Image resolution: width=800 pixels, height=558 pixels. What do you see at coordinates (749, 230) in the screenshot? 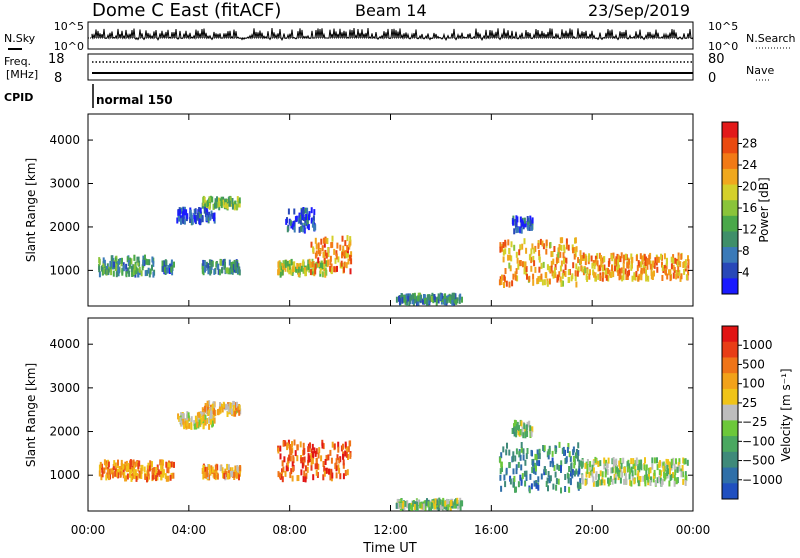
I see `colorbar-tick-label: 12` at bounding box center [749, 230].